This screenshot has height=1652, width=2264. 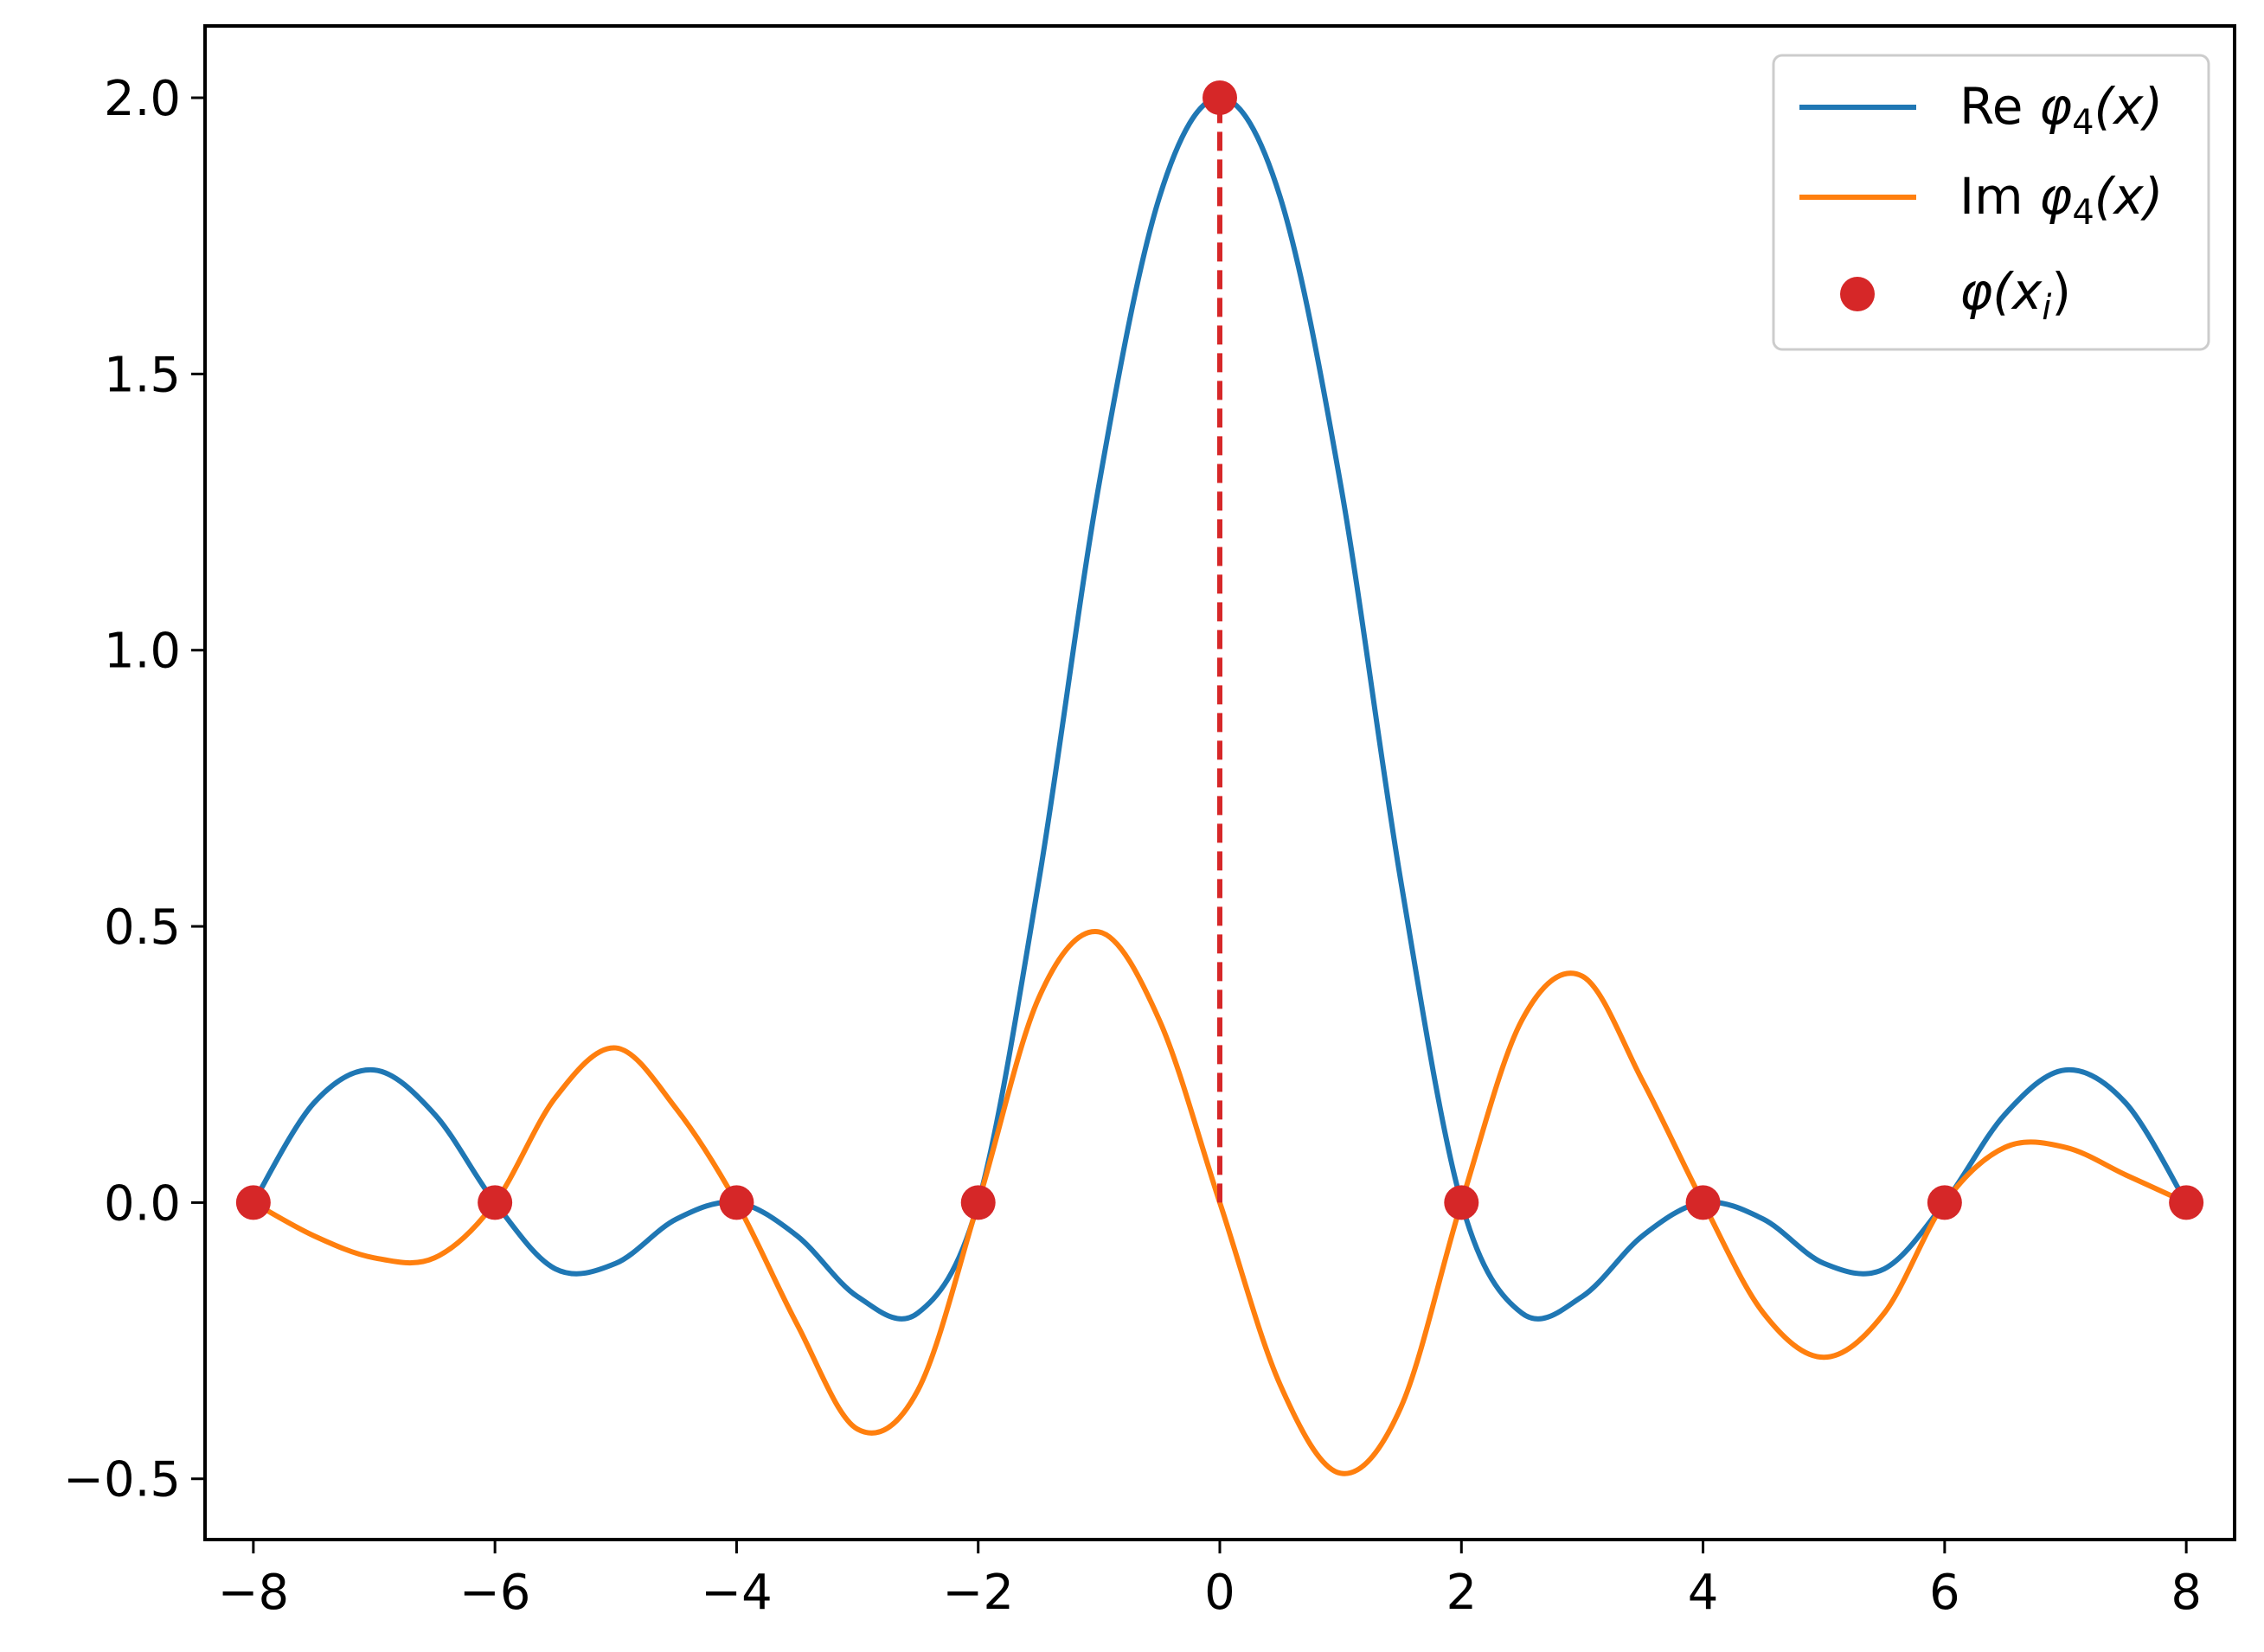 What do you see at coordinates (1703, 1593) in the screenshot?
I see `x-tick-label: 4` at bounding box center [1703, 1593].